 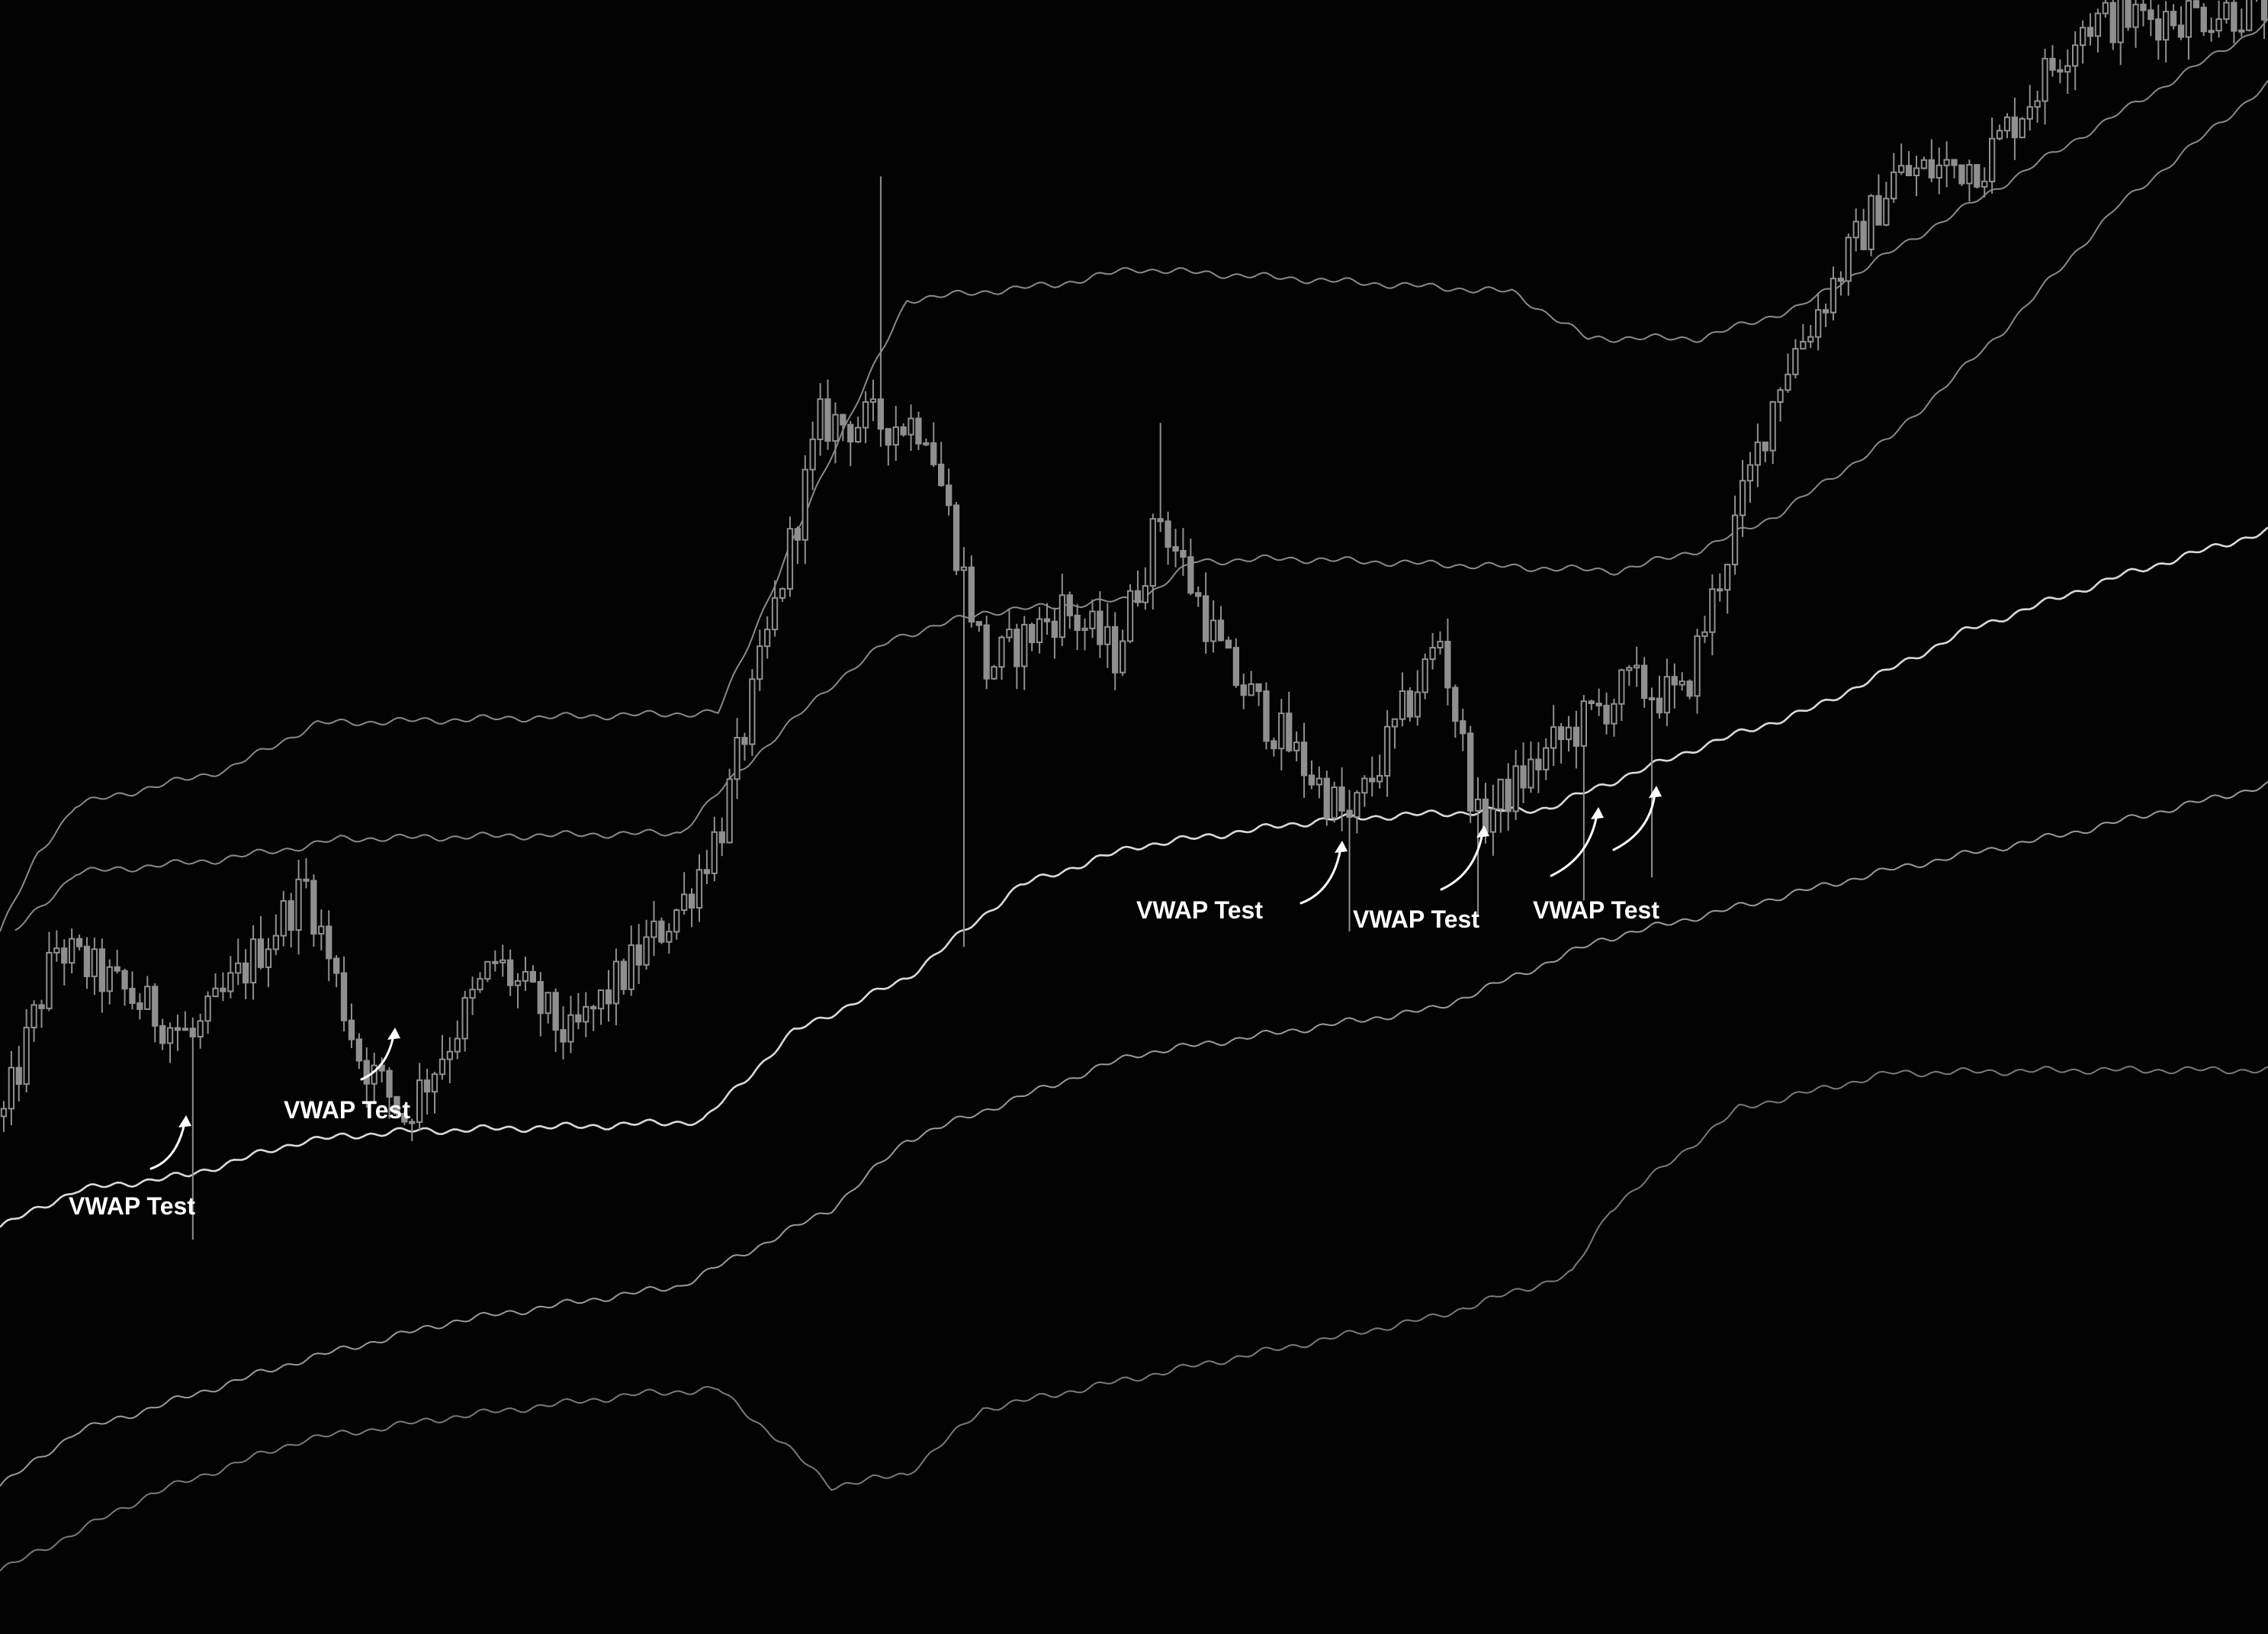 I want to click on arrowhead-icon, so click(x=393, y=1034).